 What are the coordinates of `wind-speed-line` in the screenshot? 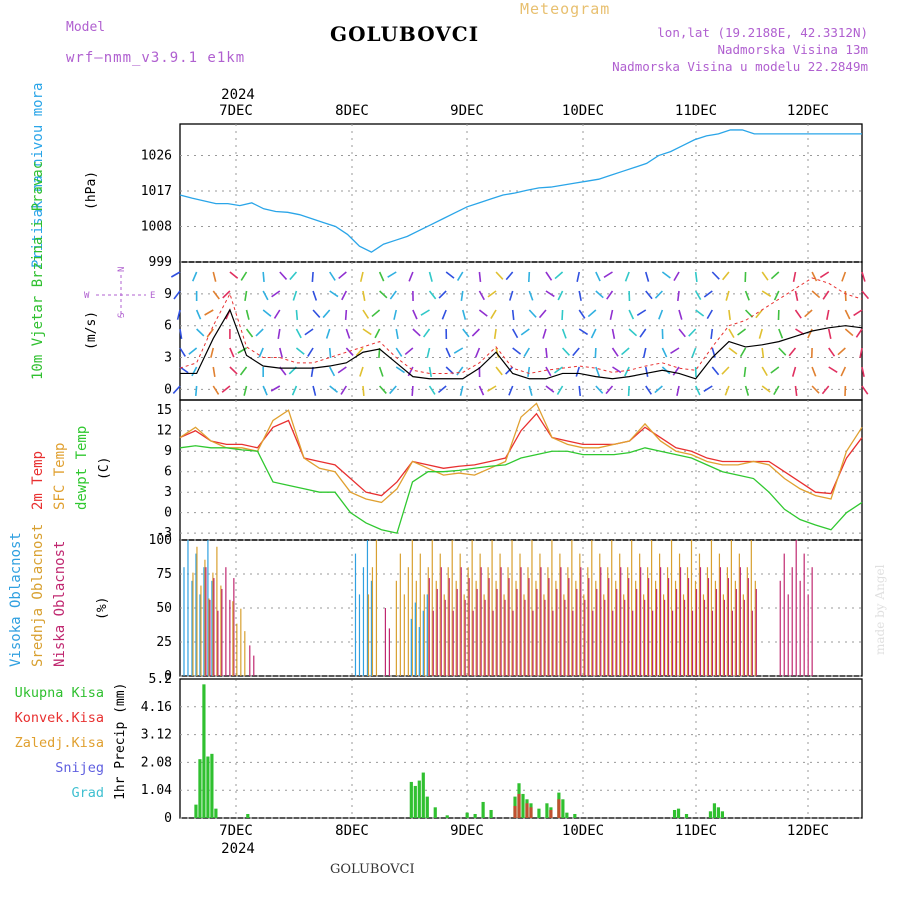 It's located at (521, 344).